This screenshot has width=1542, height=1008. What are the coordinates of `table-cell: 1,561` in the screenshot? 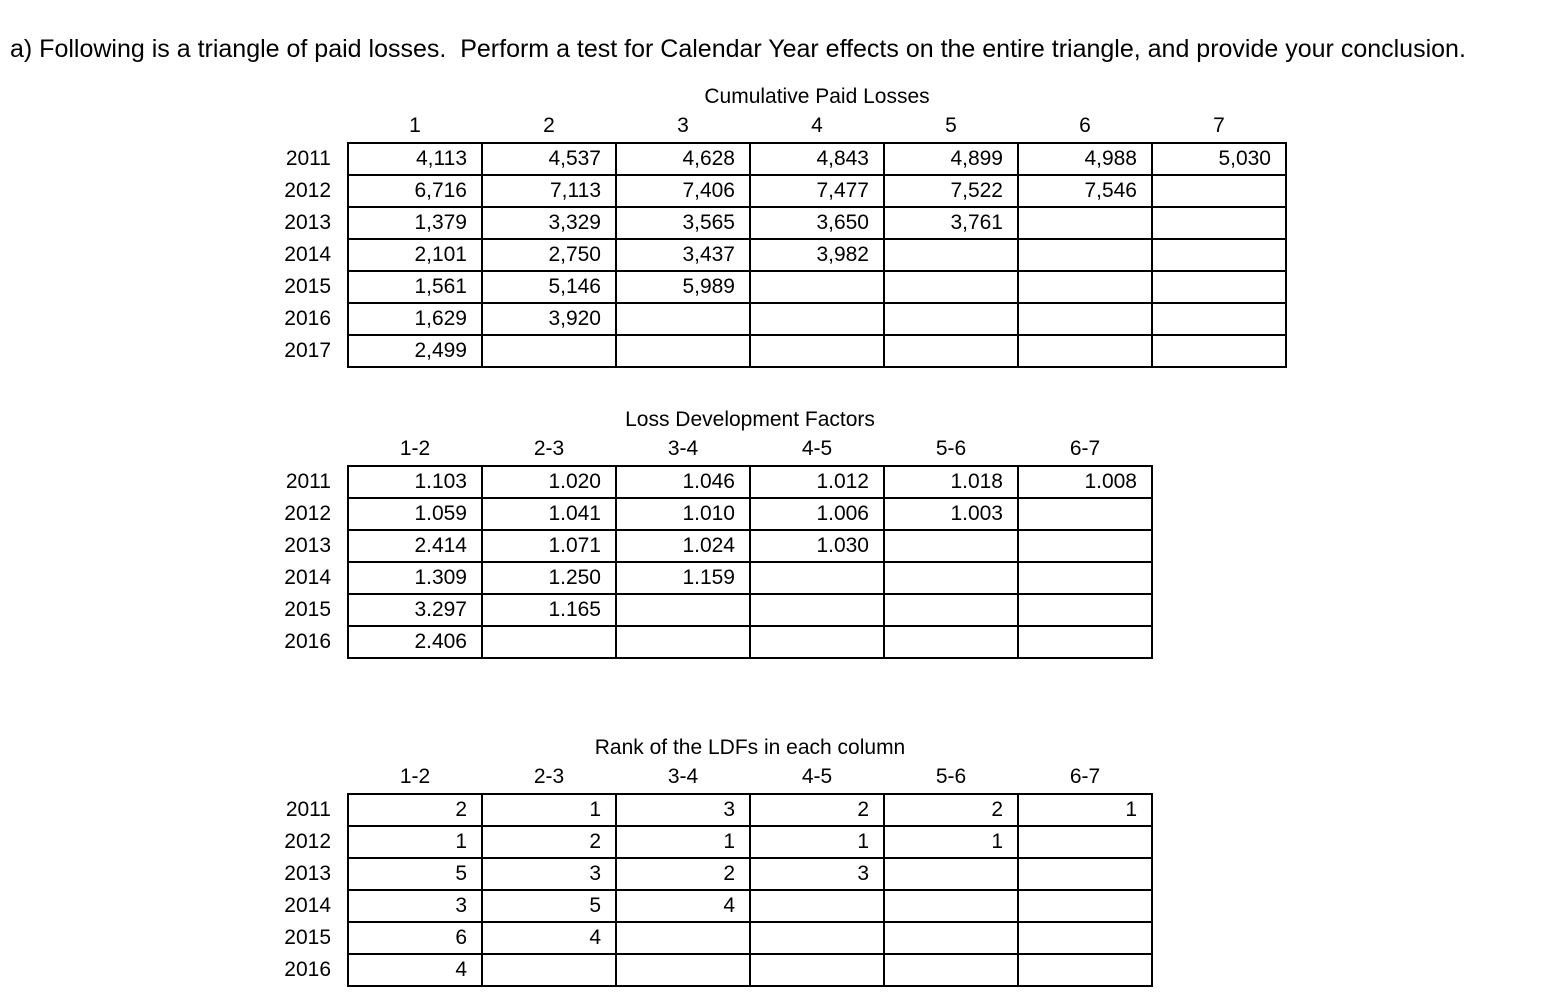 It's located at (415, 287).